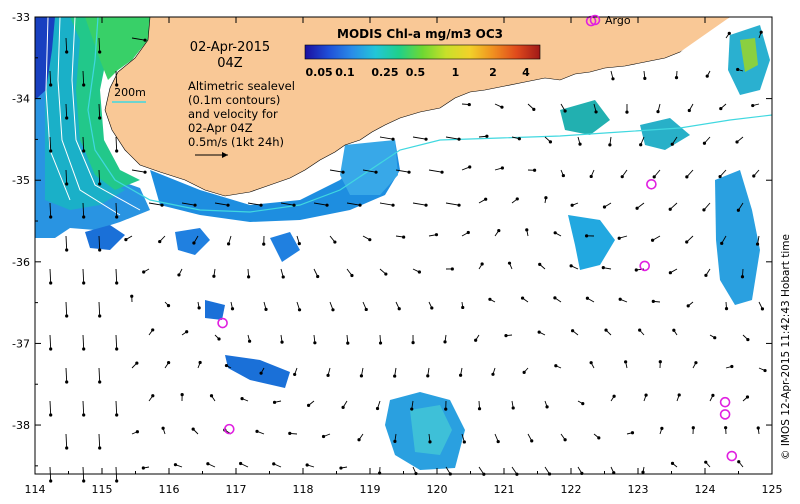  Describe the element at coordinates (241, 86) in the screenshot. I see `description-line: Altimetric sealevel` at that location.